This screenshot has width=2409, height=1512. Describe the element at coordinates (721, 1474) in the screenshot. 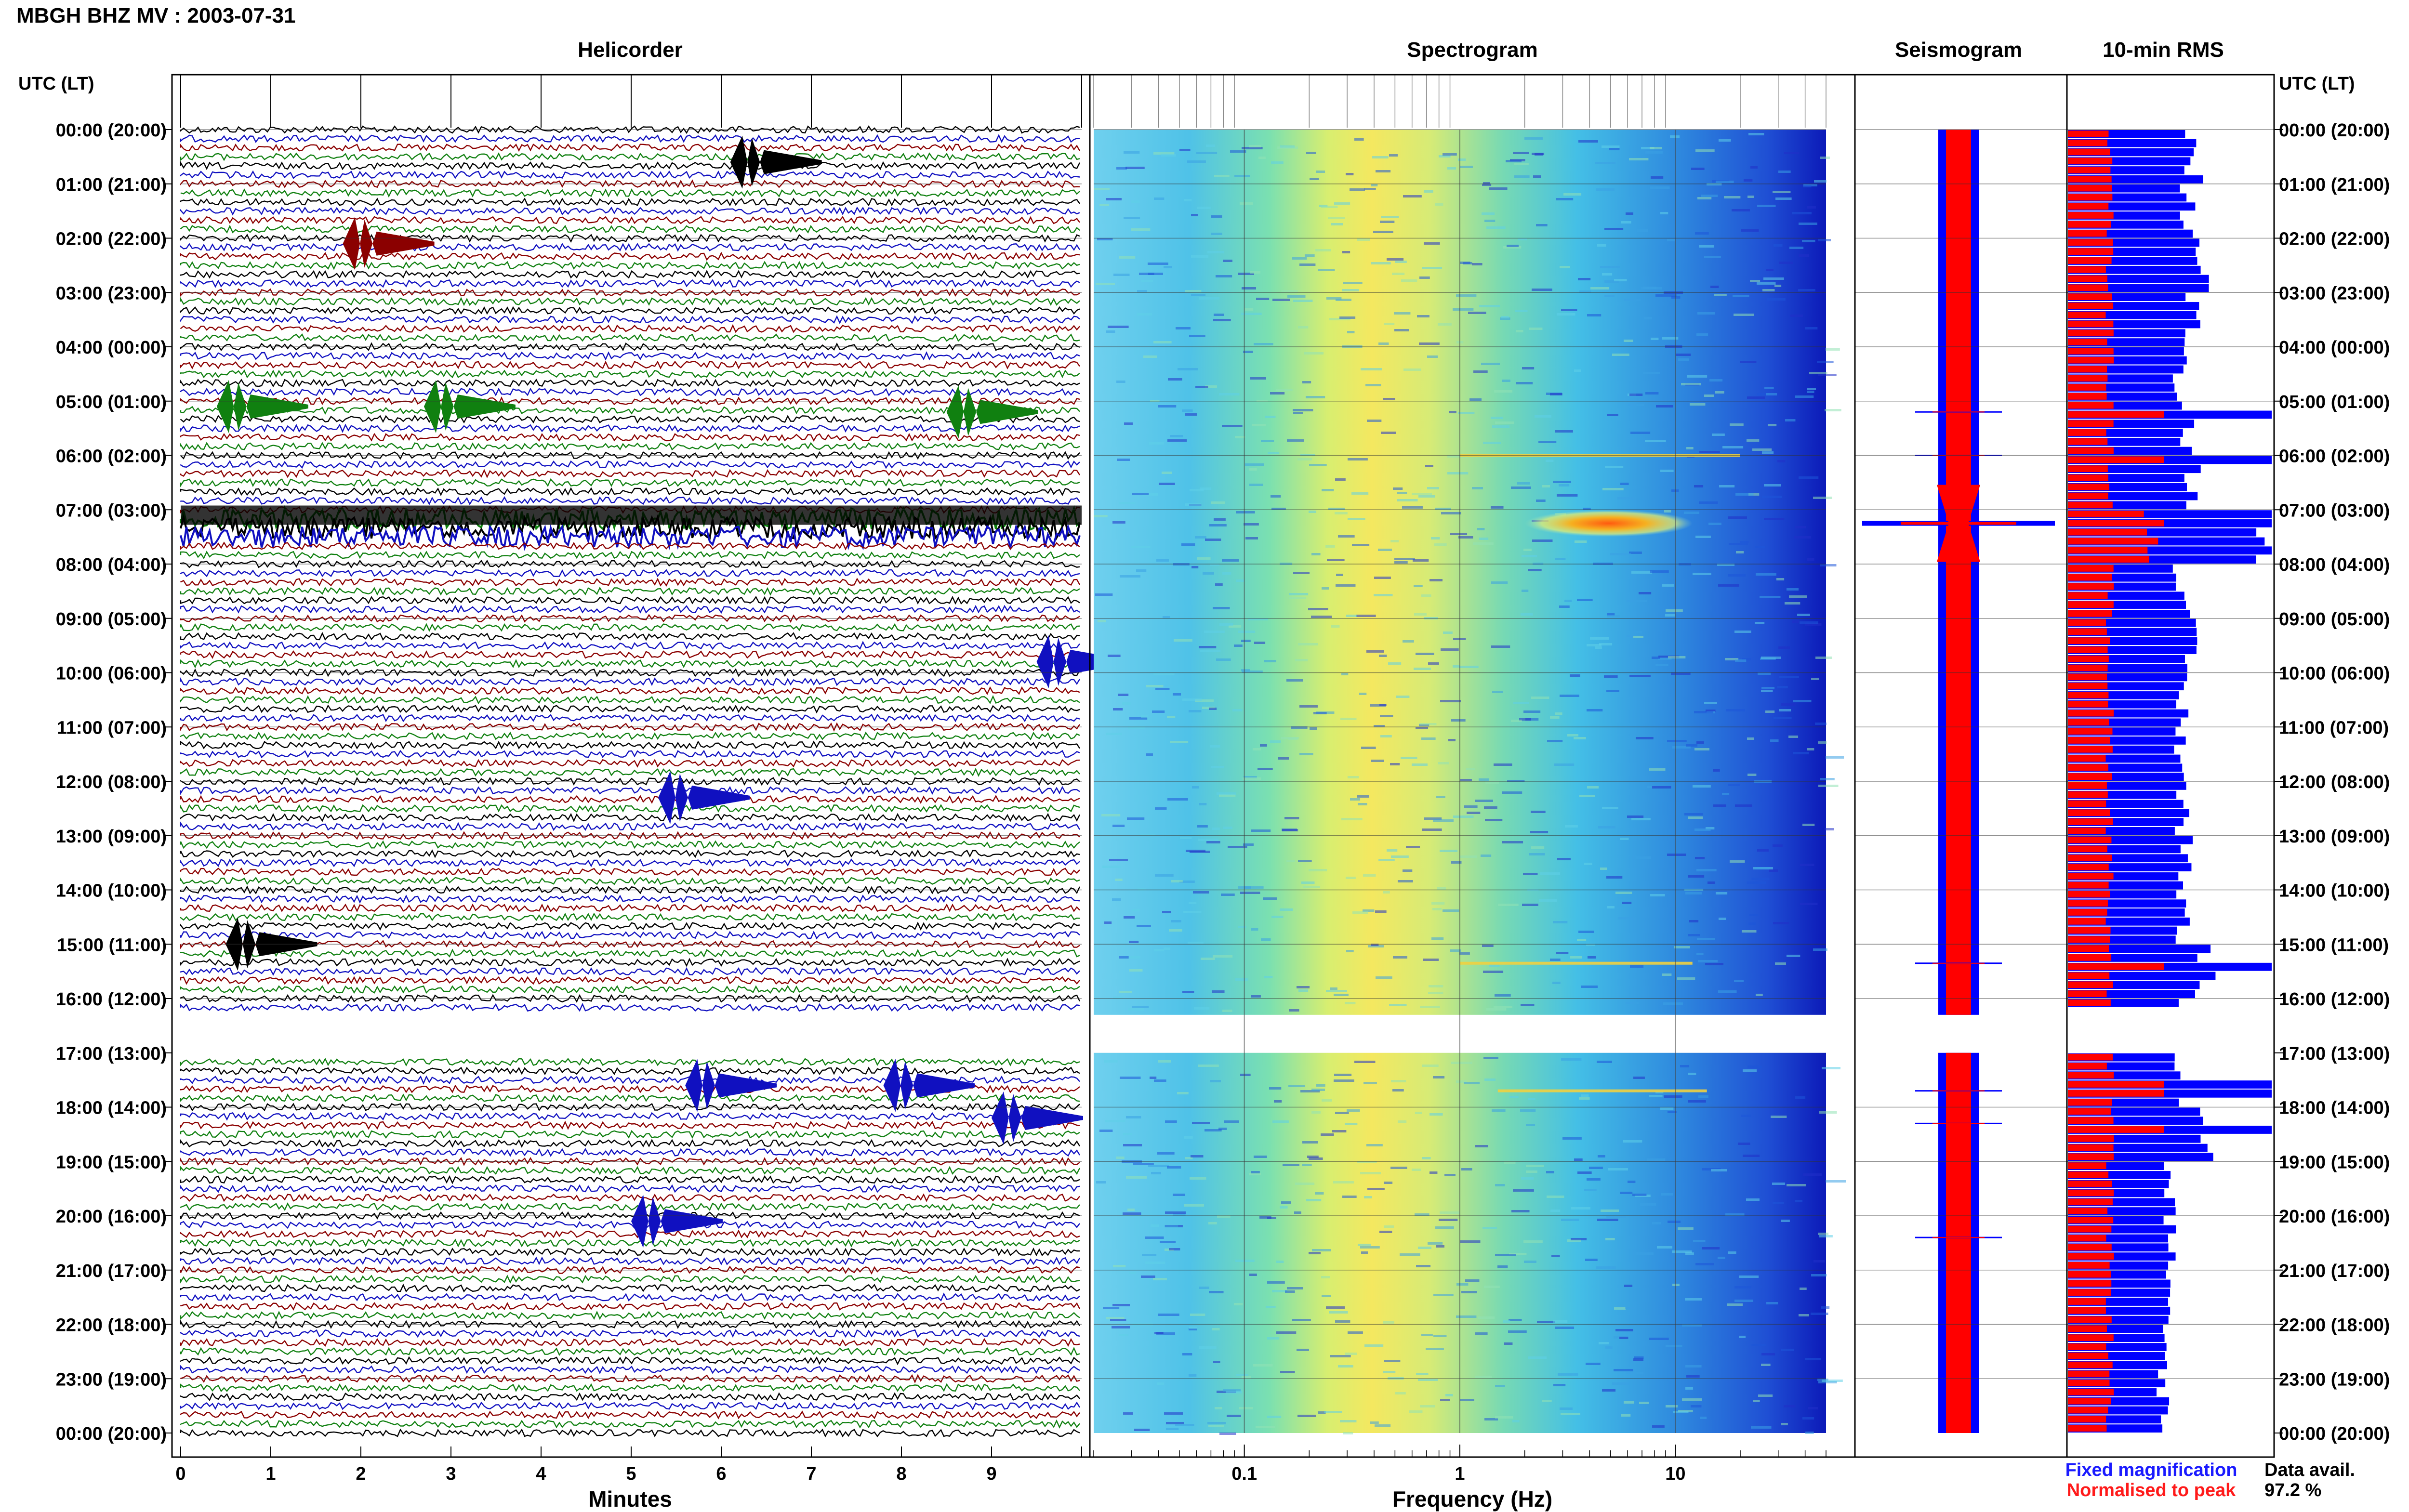

I see `minutes-tick-label: 6` at that location.